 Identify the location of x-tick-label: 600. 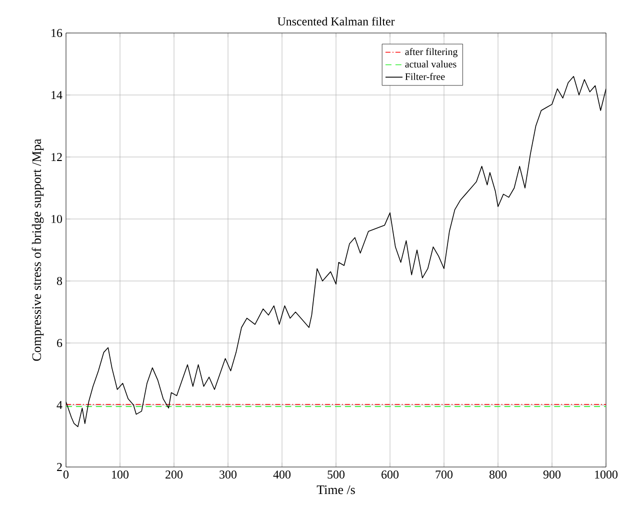
(390, 474).